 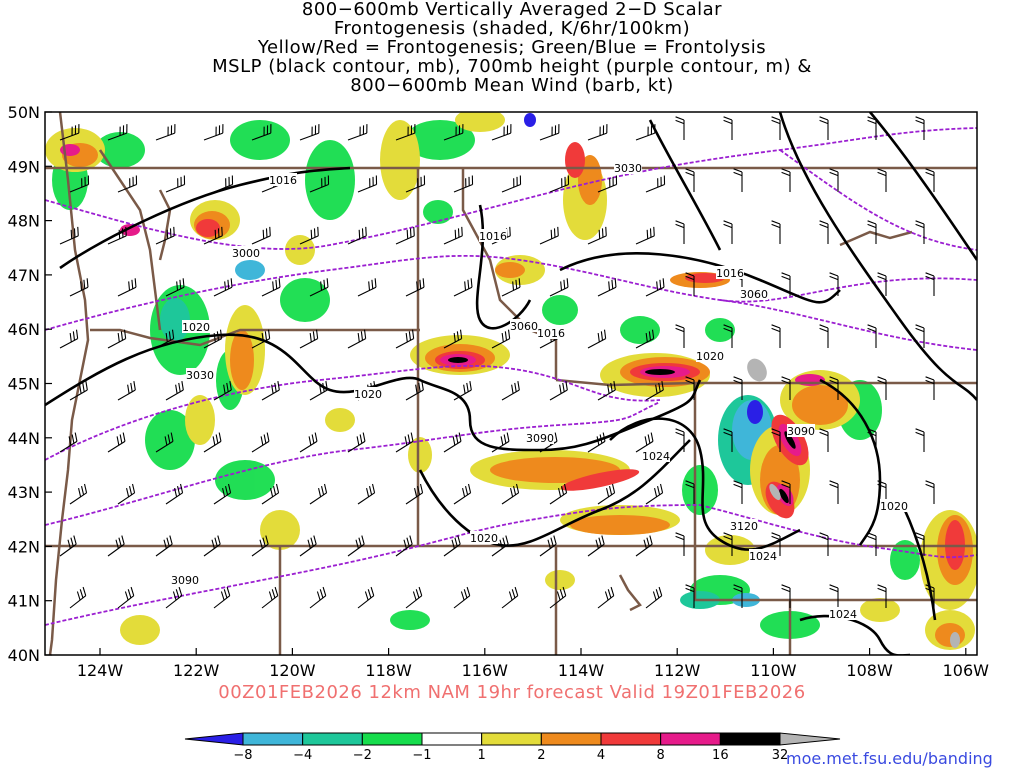 What do you see at coordinates (332, 739) in the screenshot?
I see `colorbar-segment` at bounding box center [332, 739].